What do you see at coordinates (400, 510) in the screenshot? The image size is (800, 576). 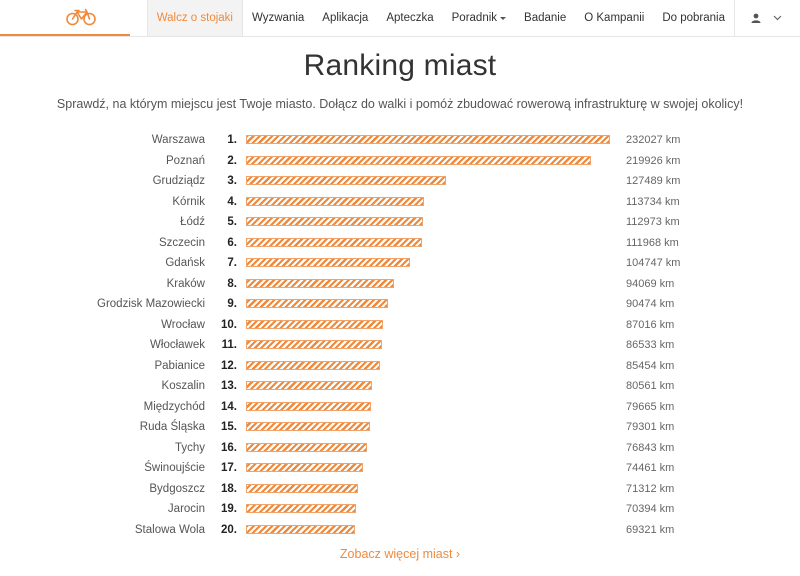 I see `ranking-row: Jarocin 19. 70394 km` at bounding box center [400, 510].